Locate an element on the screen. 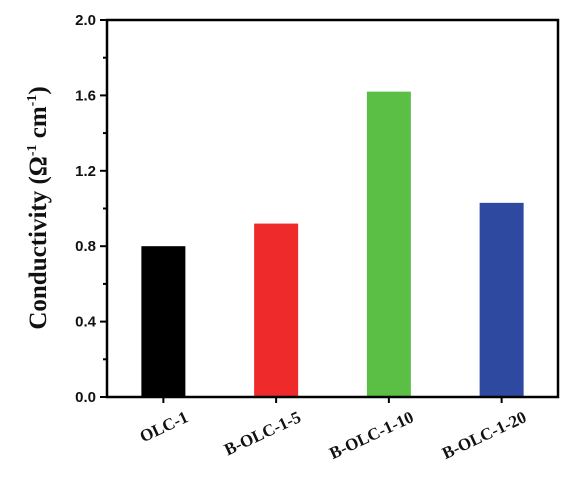  x-tick-label: B-OLC-1-10 is located at coordinates (371, 435).